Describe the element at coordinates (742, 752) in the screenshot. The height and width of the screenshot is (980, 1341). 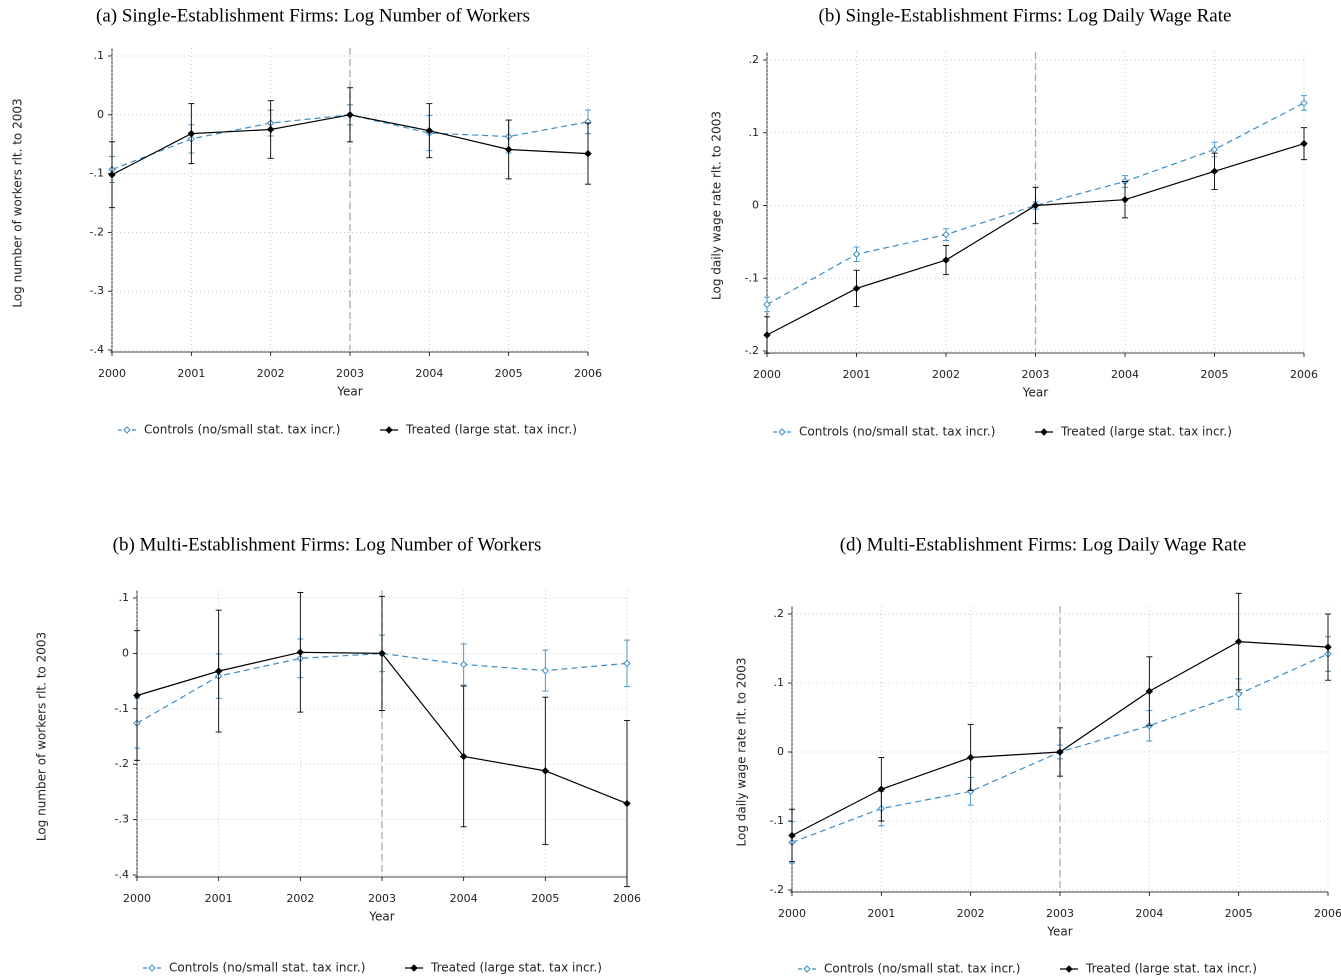
I see `y-axis-title: Log daily wage rate rlt. to 2003` at that location.